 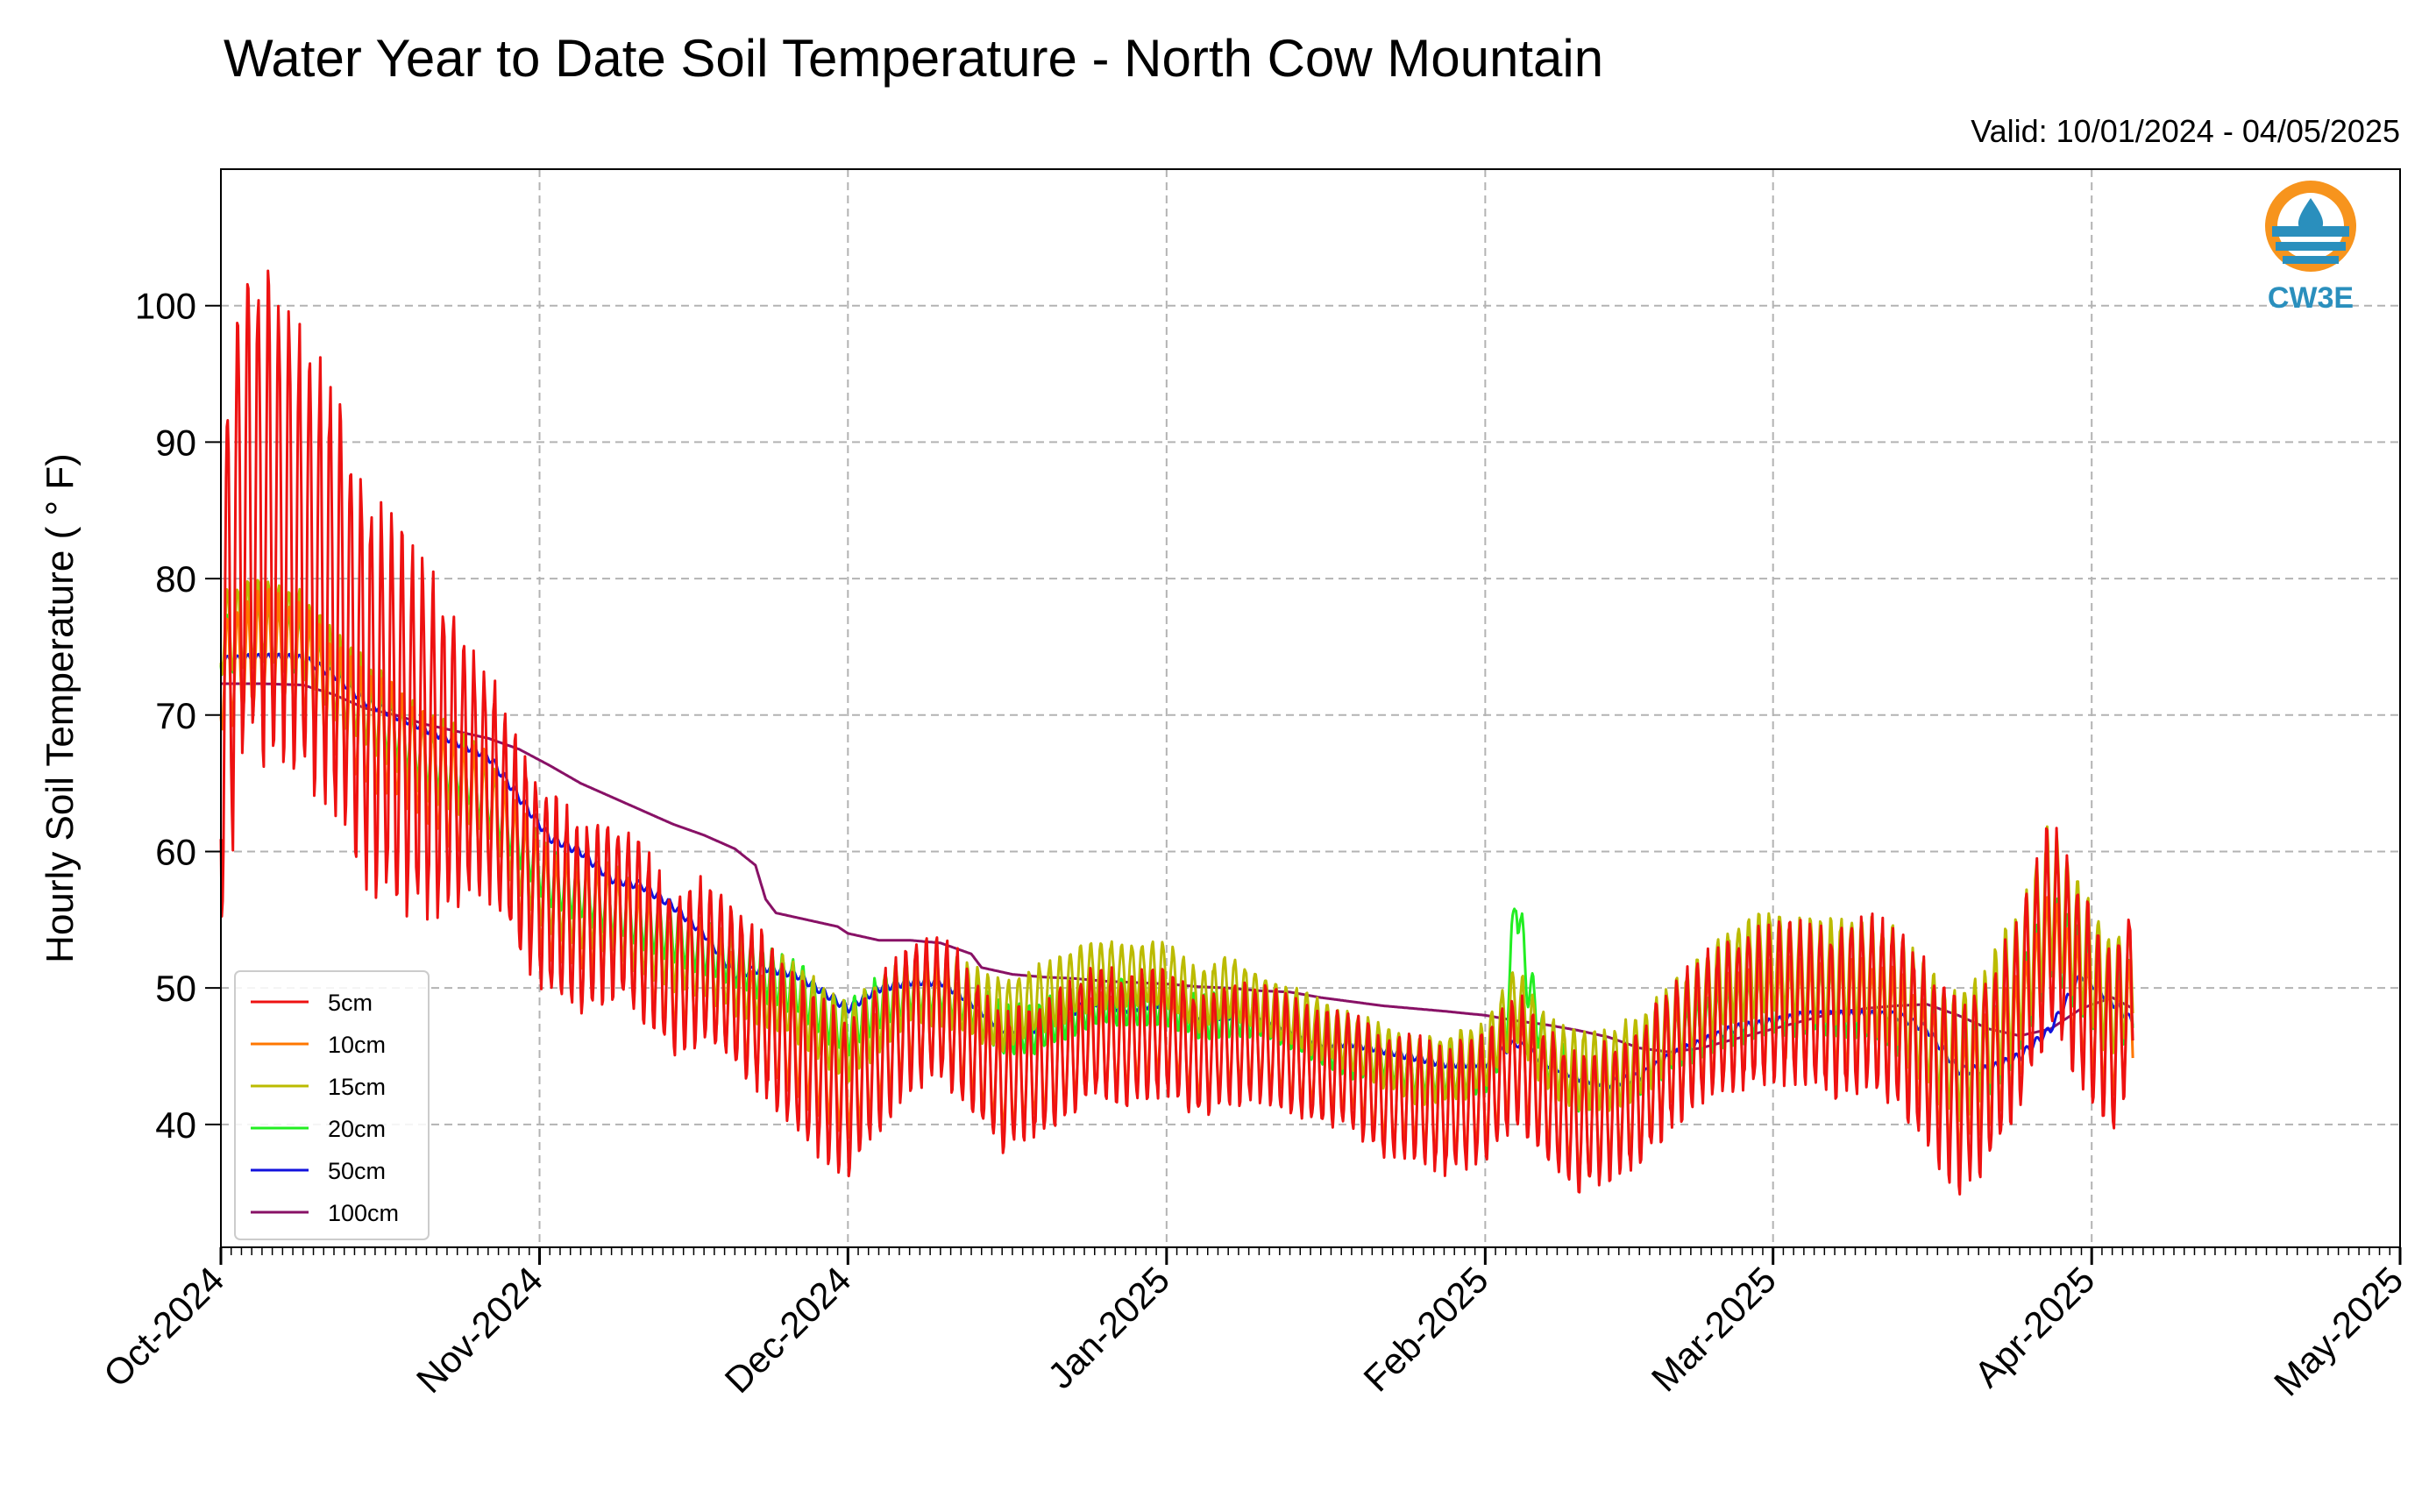 I want to click on cw3e-logo: CW3E, so click(x=2311, y=248).